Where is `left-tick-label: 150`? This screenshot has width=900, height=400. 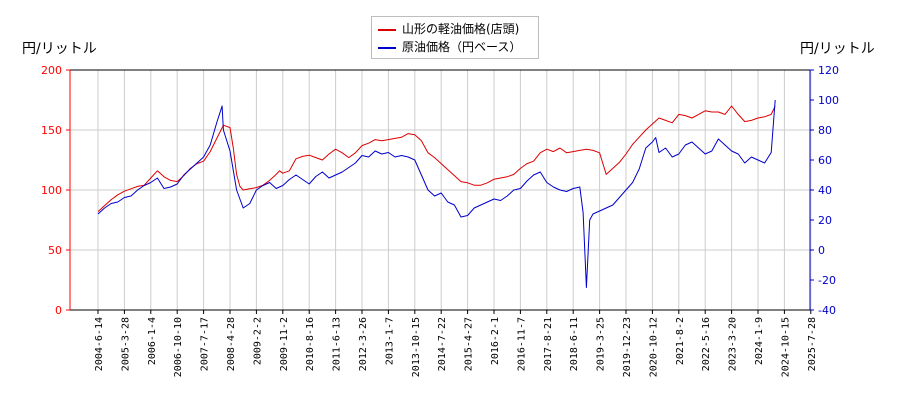
left-tick-label: 150 is located at coordinates (51, 130).